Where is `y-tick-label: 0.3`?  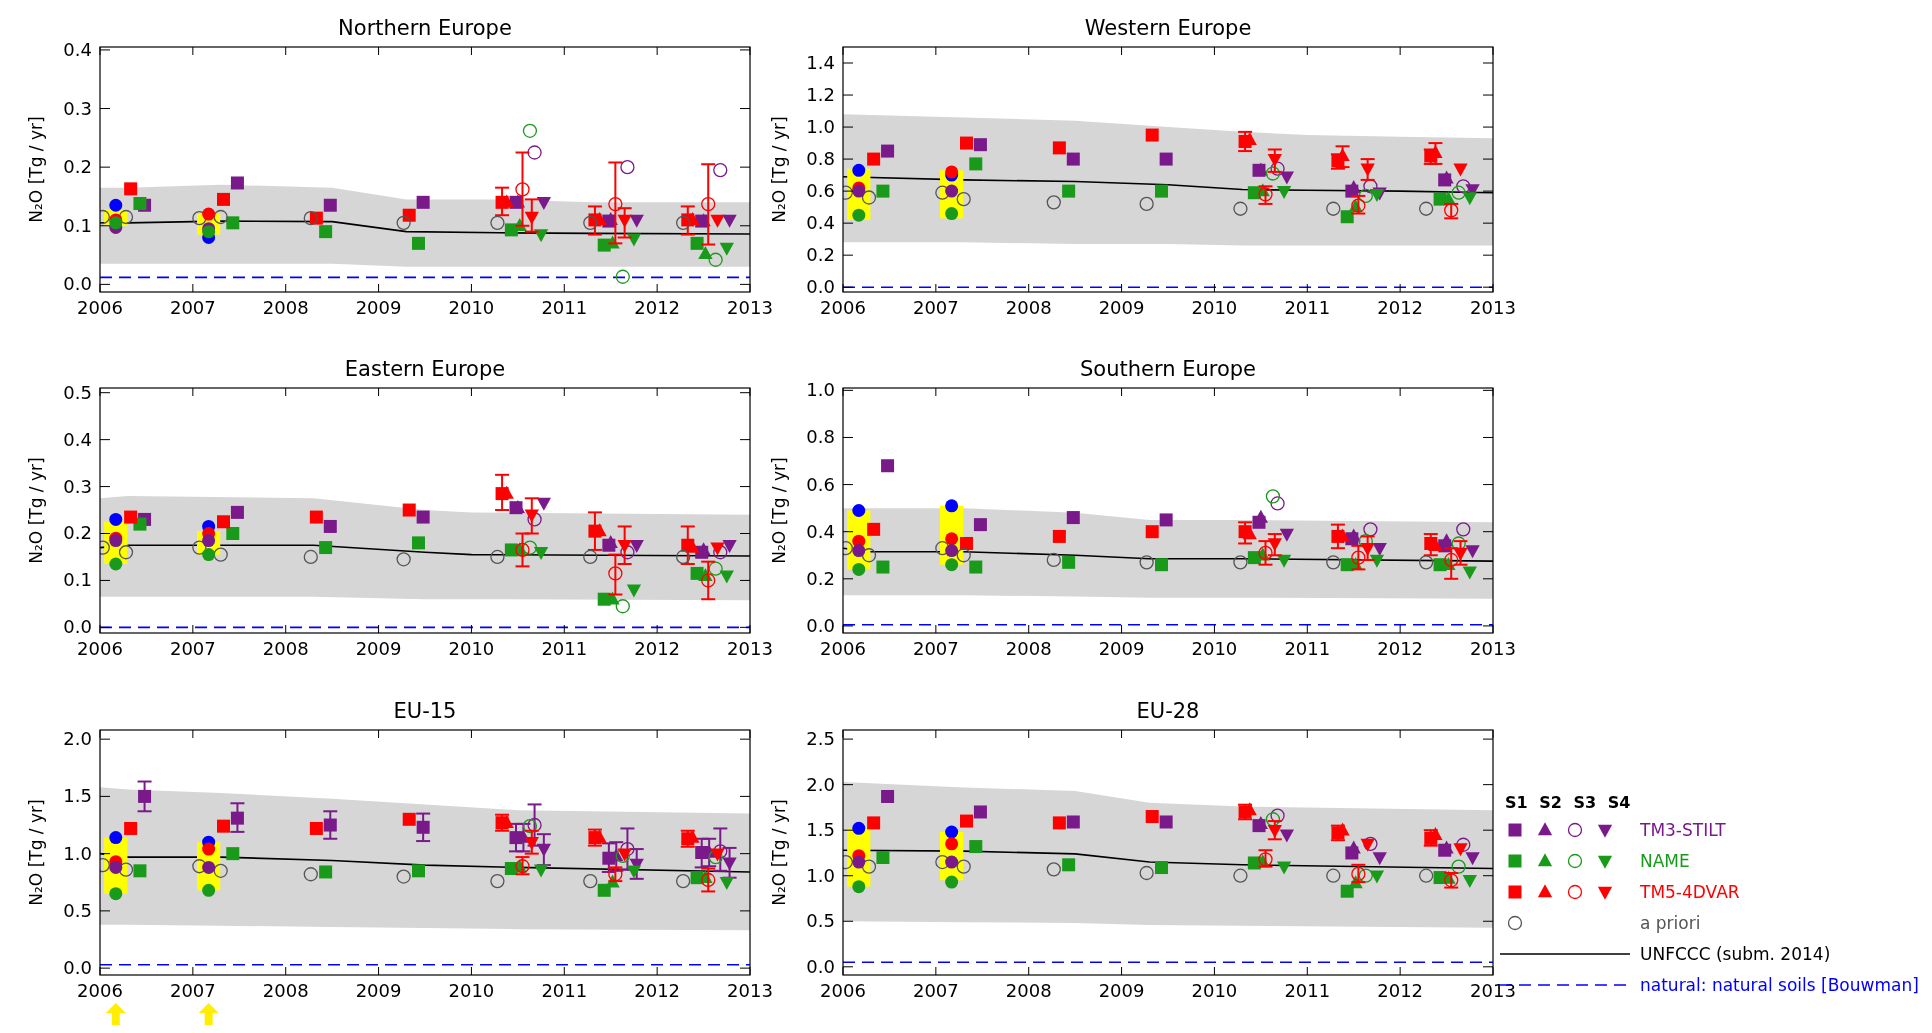 y-tick-label: 0.3 is located at coordinates (77, 108).